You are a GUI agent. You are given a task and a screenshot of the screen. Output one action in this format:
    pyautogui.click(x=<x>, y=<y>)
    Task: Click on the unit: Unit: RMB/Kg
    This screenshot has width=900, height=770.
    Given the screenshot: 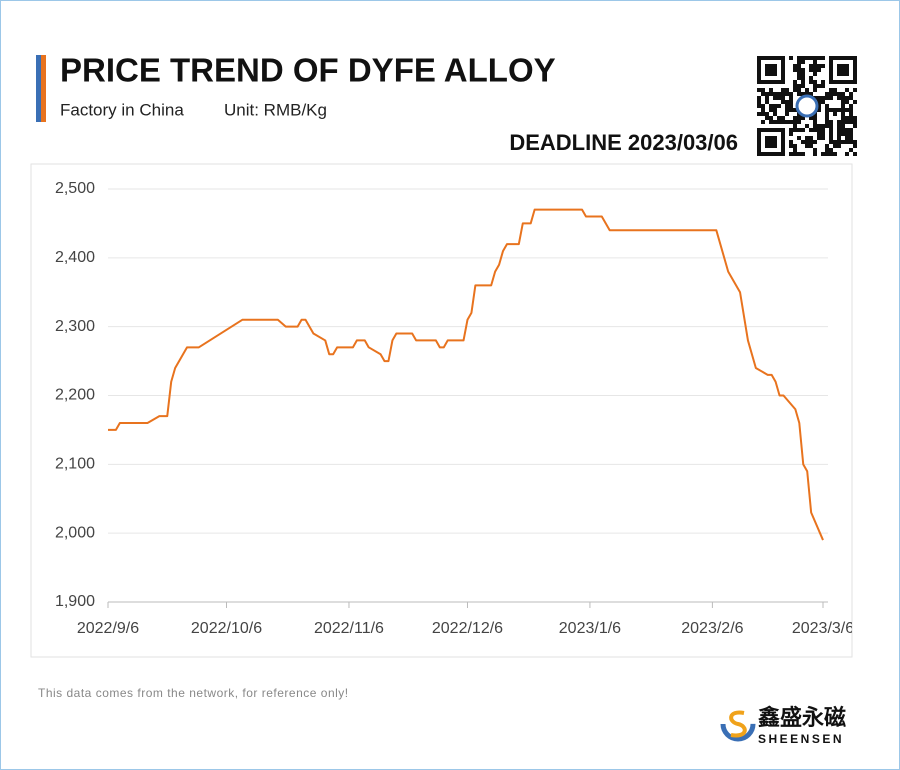 What is the action you would take?
    pyautogui.click(x=275, y=109)
    